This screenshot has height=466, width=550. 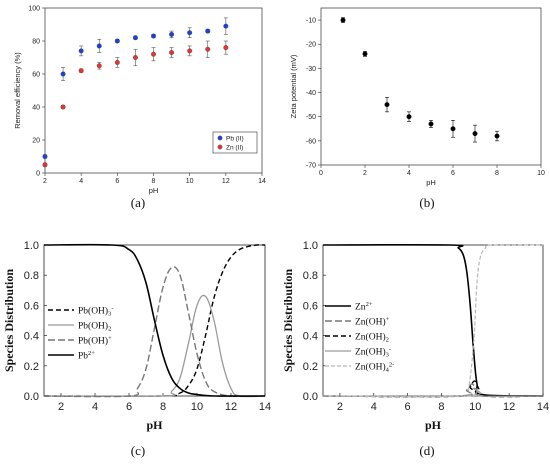 What do you see at coordinates (311, 93) in the screenshot?
I see `y-tick-label: -40` at bounding box center [311, 93].